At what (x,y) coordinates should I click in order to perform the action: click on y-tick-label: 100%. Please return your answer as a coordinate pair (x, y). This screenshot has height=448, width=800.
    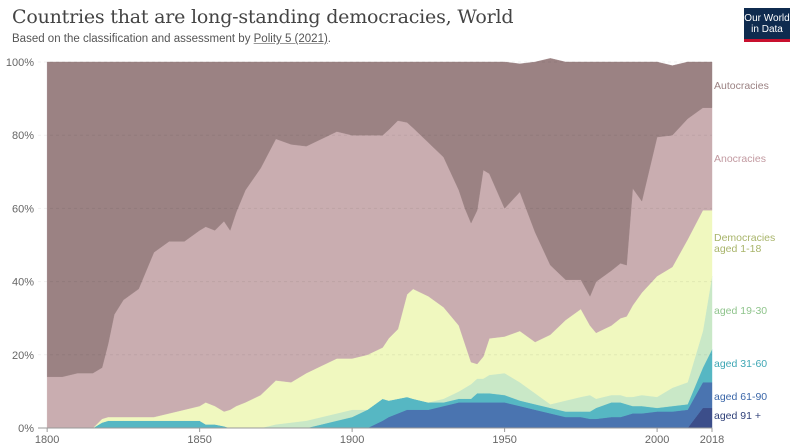
    Looking at the image, I should click on (20, 63).